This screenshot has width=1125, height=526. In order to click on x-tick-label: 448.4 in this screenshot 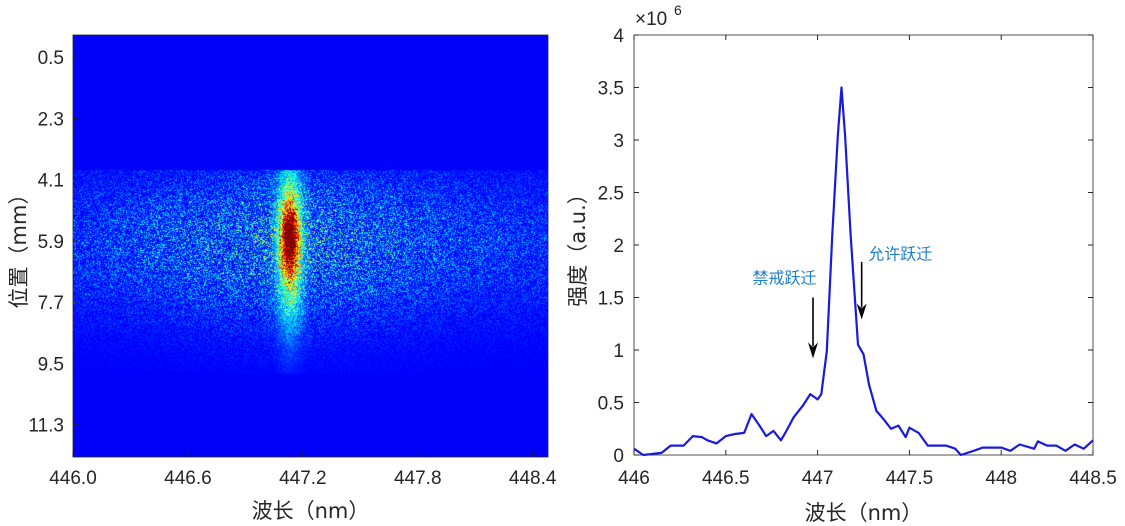, I will do `click(533, 478)`.